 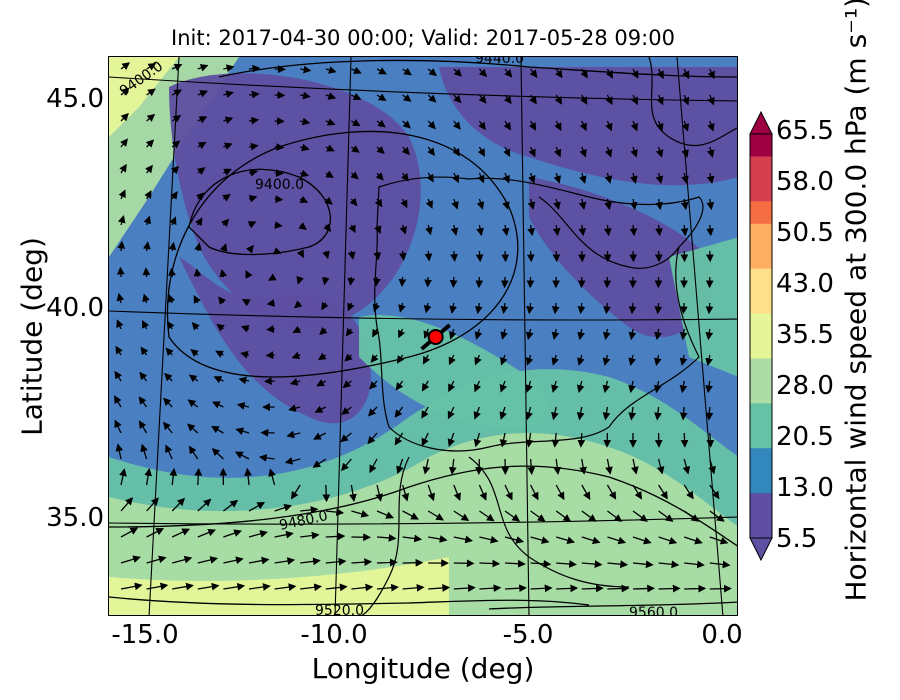 What do you see at coordinates (32, 336) in the screenshot?
I see `y-axis-label: Latitude (deg)` at bounding box center [32, 336].